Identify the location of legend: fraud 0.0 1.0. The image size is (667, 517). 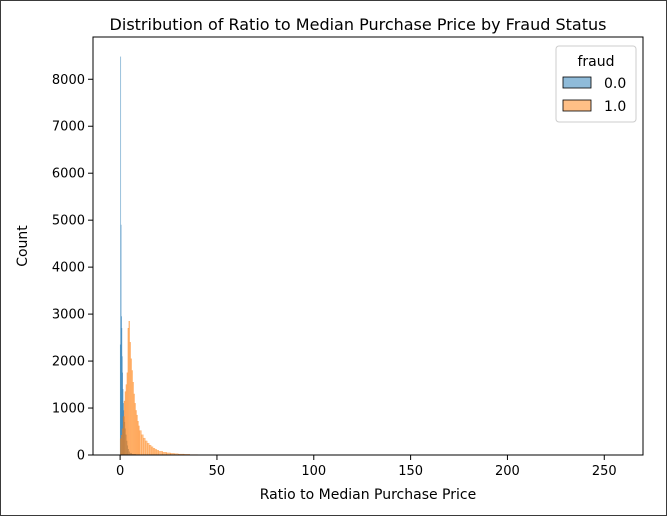
(596, 84).